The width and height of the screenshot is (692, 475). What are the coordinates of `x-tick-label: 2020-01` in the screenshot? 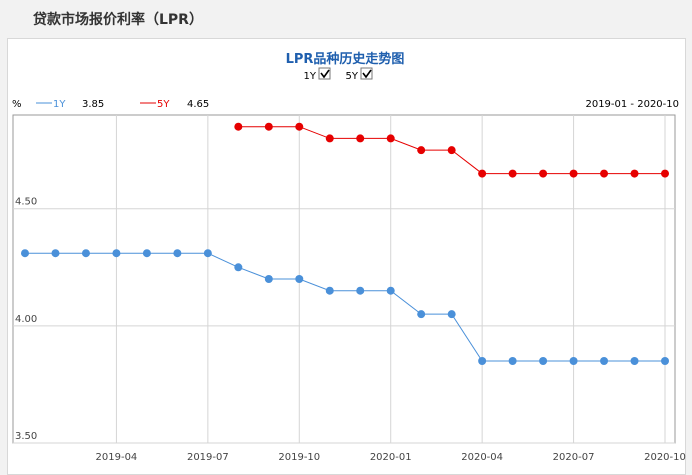 It's located at (391, 457).